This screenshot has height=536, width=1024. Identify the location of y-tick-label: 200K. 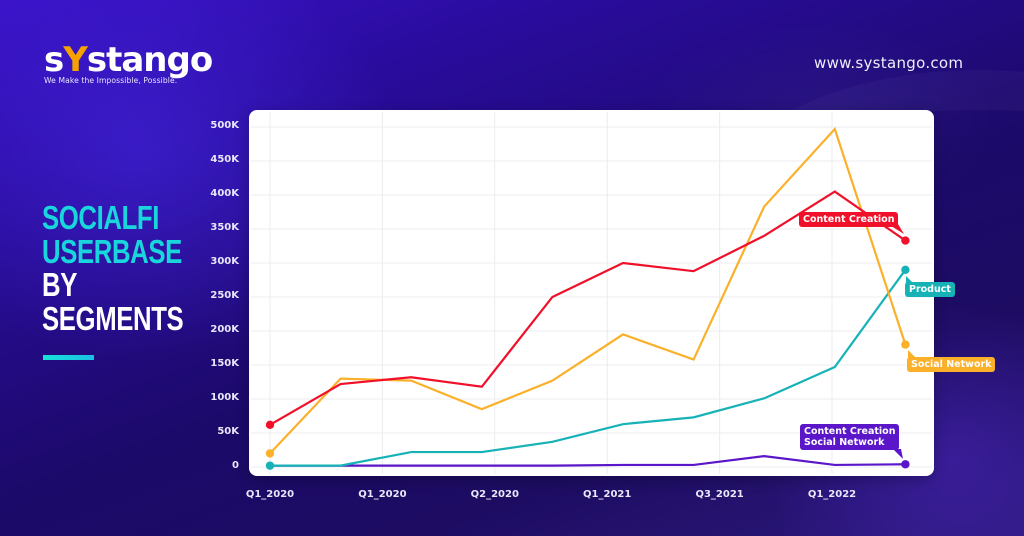
(224, 329).